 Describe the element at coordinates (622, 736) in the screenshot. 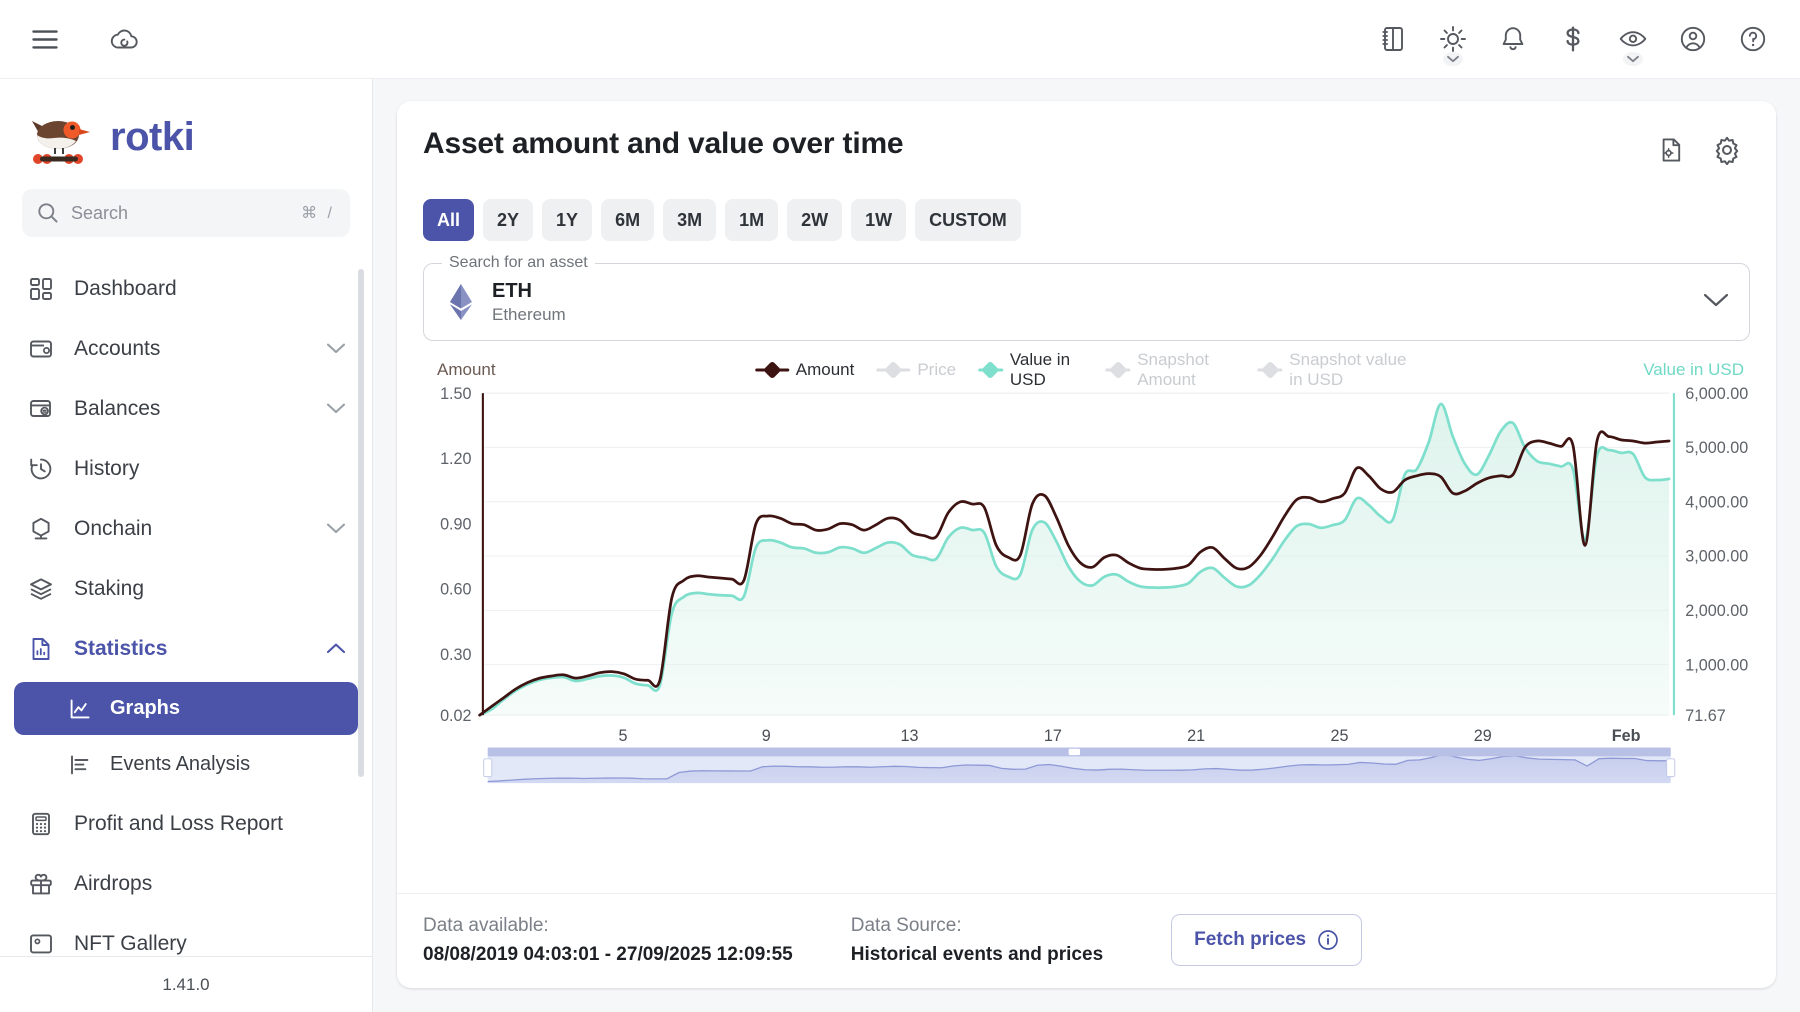

I see `svg-text: 5` at that location.